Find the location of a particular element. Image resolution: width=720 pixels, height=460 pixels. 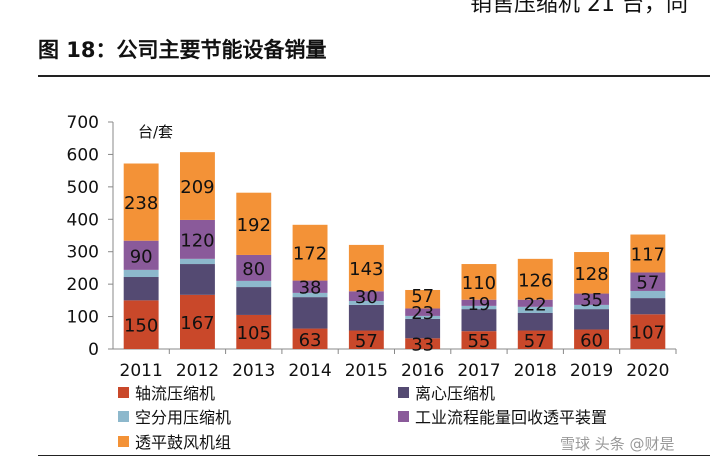

data-label: 238 is located at coordinates (141, 203).